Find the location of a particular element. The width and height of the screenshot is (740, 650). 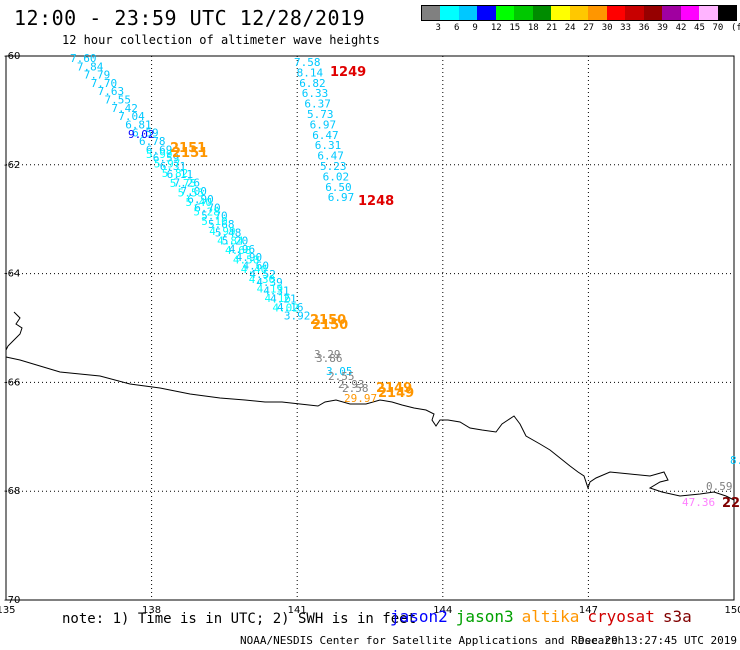

legend-tick-label: 30 is located at coordinates (607, 28).